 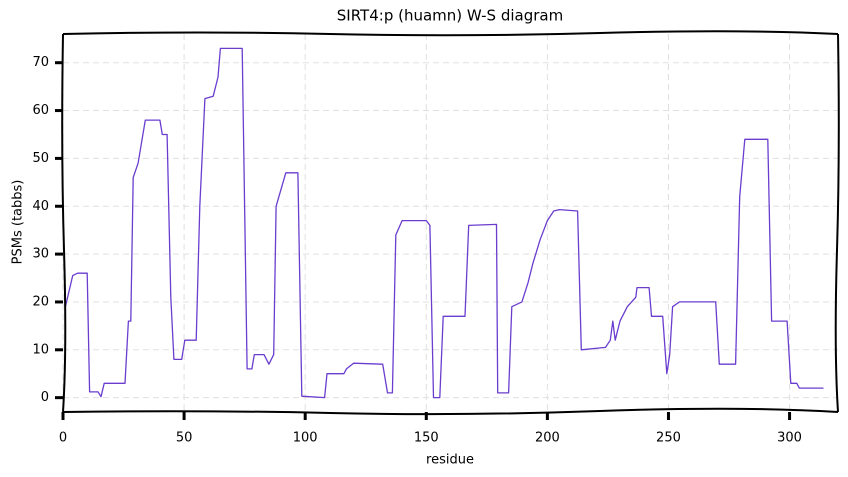 What do you see at coordinates (40, 254) in the screenshot?
I see `y-tick-label: 30` at bounding box center [40, 254].